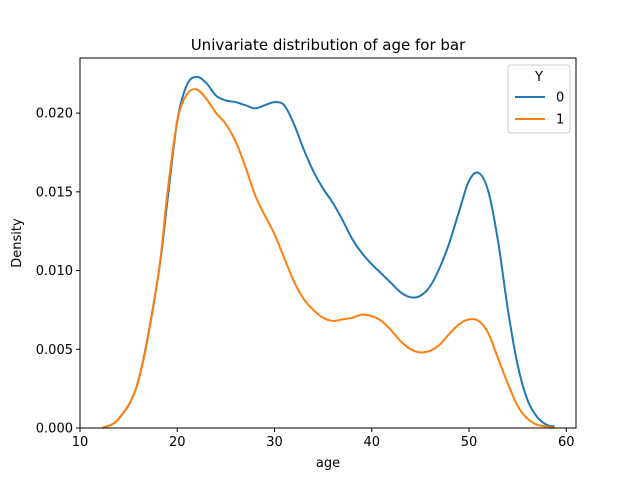 This screenshot has height=480, width=640. I want to click on legend-label-0: 0, so click(560, 98).